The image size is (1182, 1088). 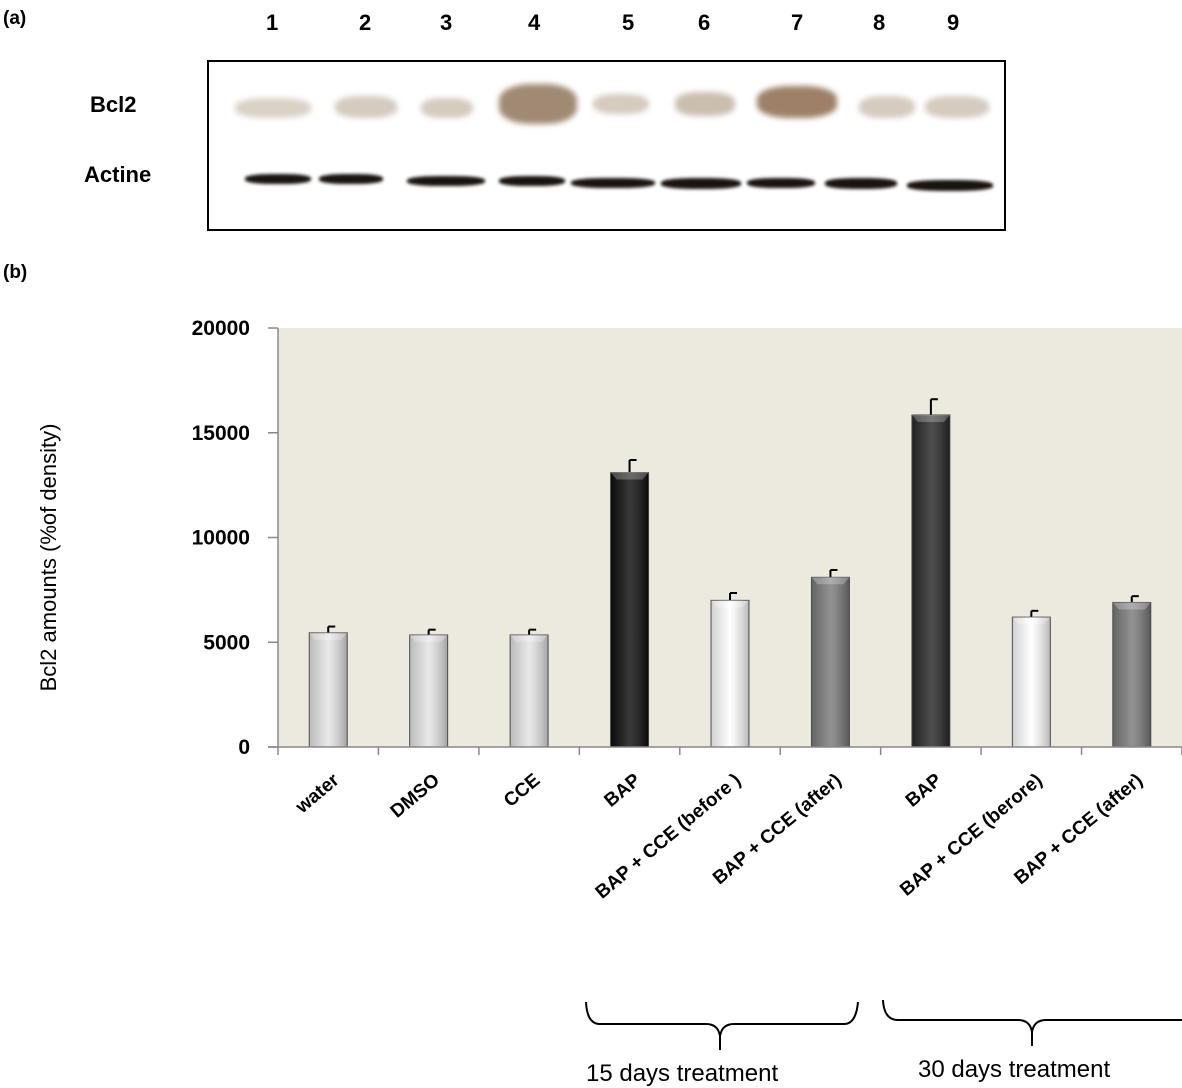 I want to click on x-tick-label-7: BAP, so click(x=924, y=791).